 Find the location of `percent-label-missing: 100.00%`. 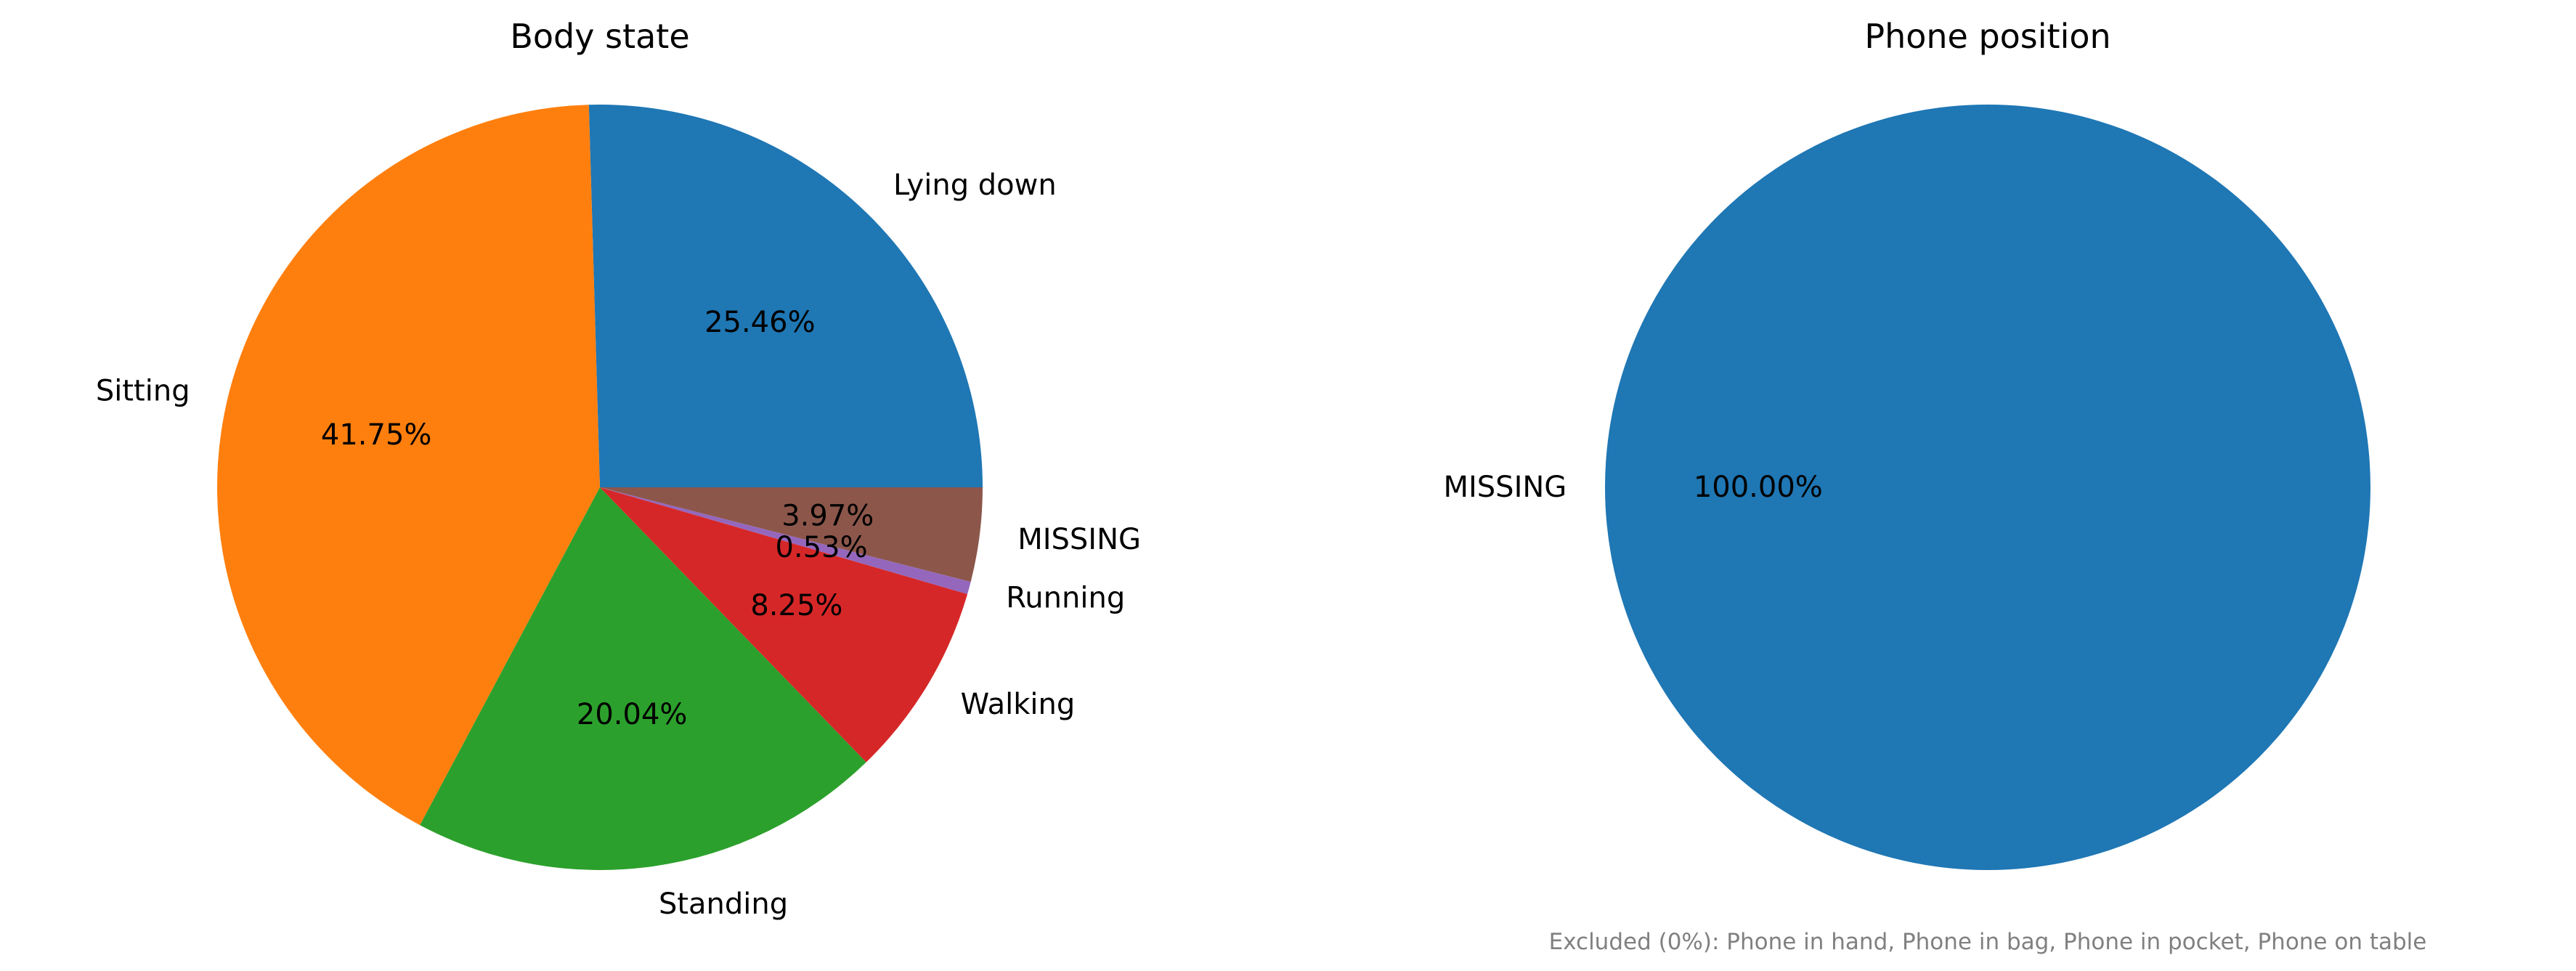

percent-label-missing: 100.00% is located at coordinates (1758, 487).